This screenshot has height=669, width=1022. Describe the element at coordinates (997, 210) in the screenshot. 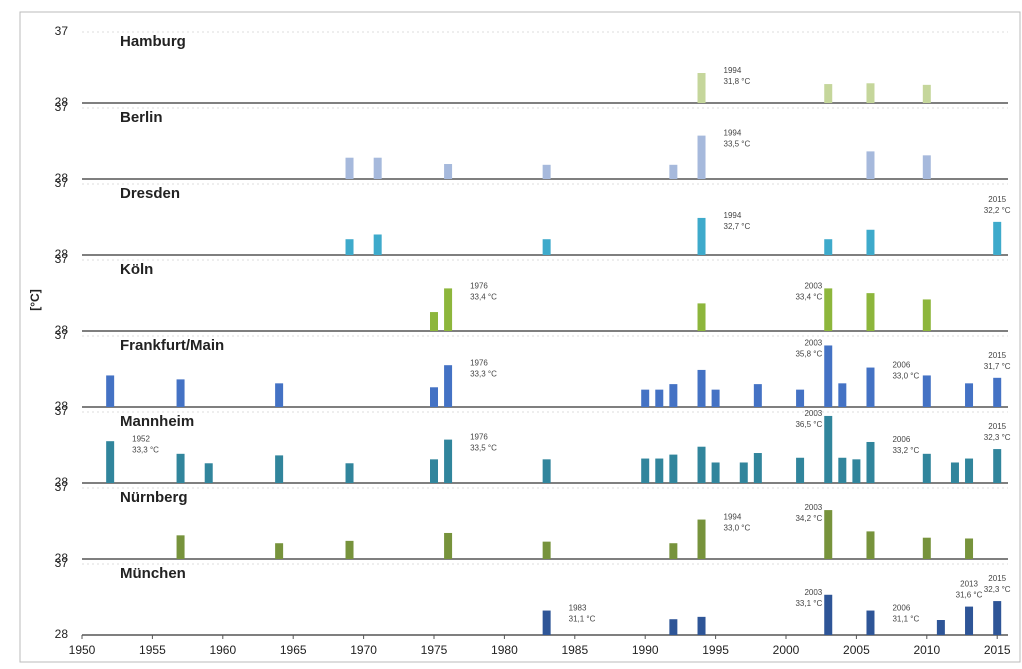

I see `annotation-value: 32,2 °C` at that location.